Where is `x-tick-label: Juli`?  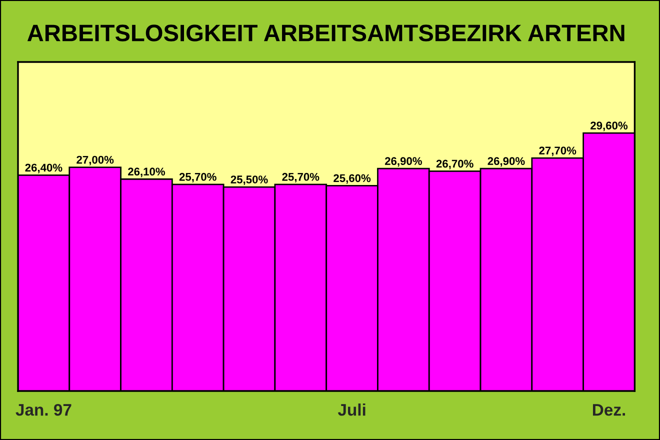
x-tick-label: Juli is located at coordinates (352, 410).